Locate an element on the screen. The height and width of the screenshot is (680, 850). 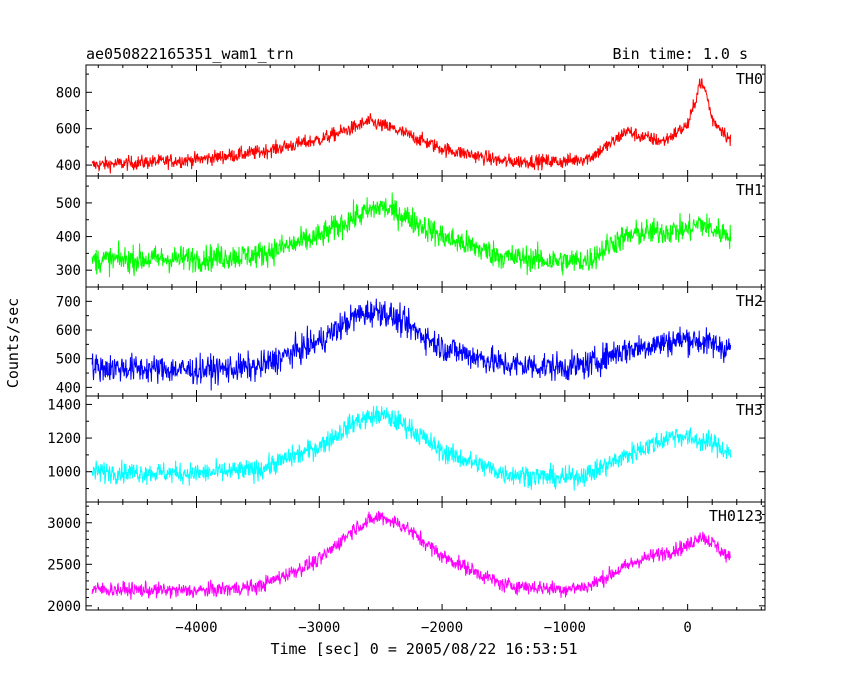
x-tick-label: −4000 is located at coordinates (196, 628).